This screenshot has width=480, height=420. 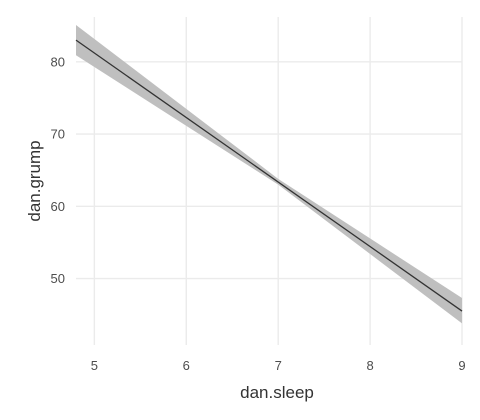 What do you see at coordinates (461, 365) in the screenshot?
I see `x-tick-label: 9` at bounding box center [461, 365].